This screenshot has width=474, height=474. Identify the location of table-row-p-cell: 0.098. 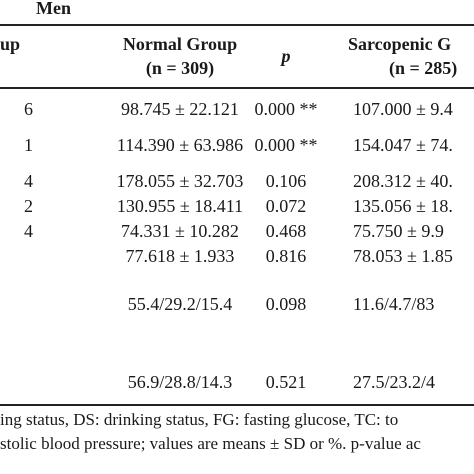
(286, 304).